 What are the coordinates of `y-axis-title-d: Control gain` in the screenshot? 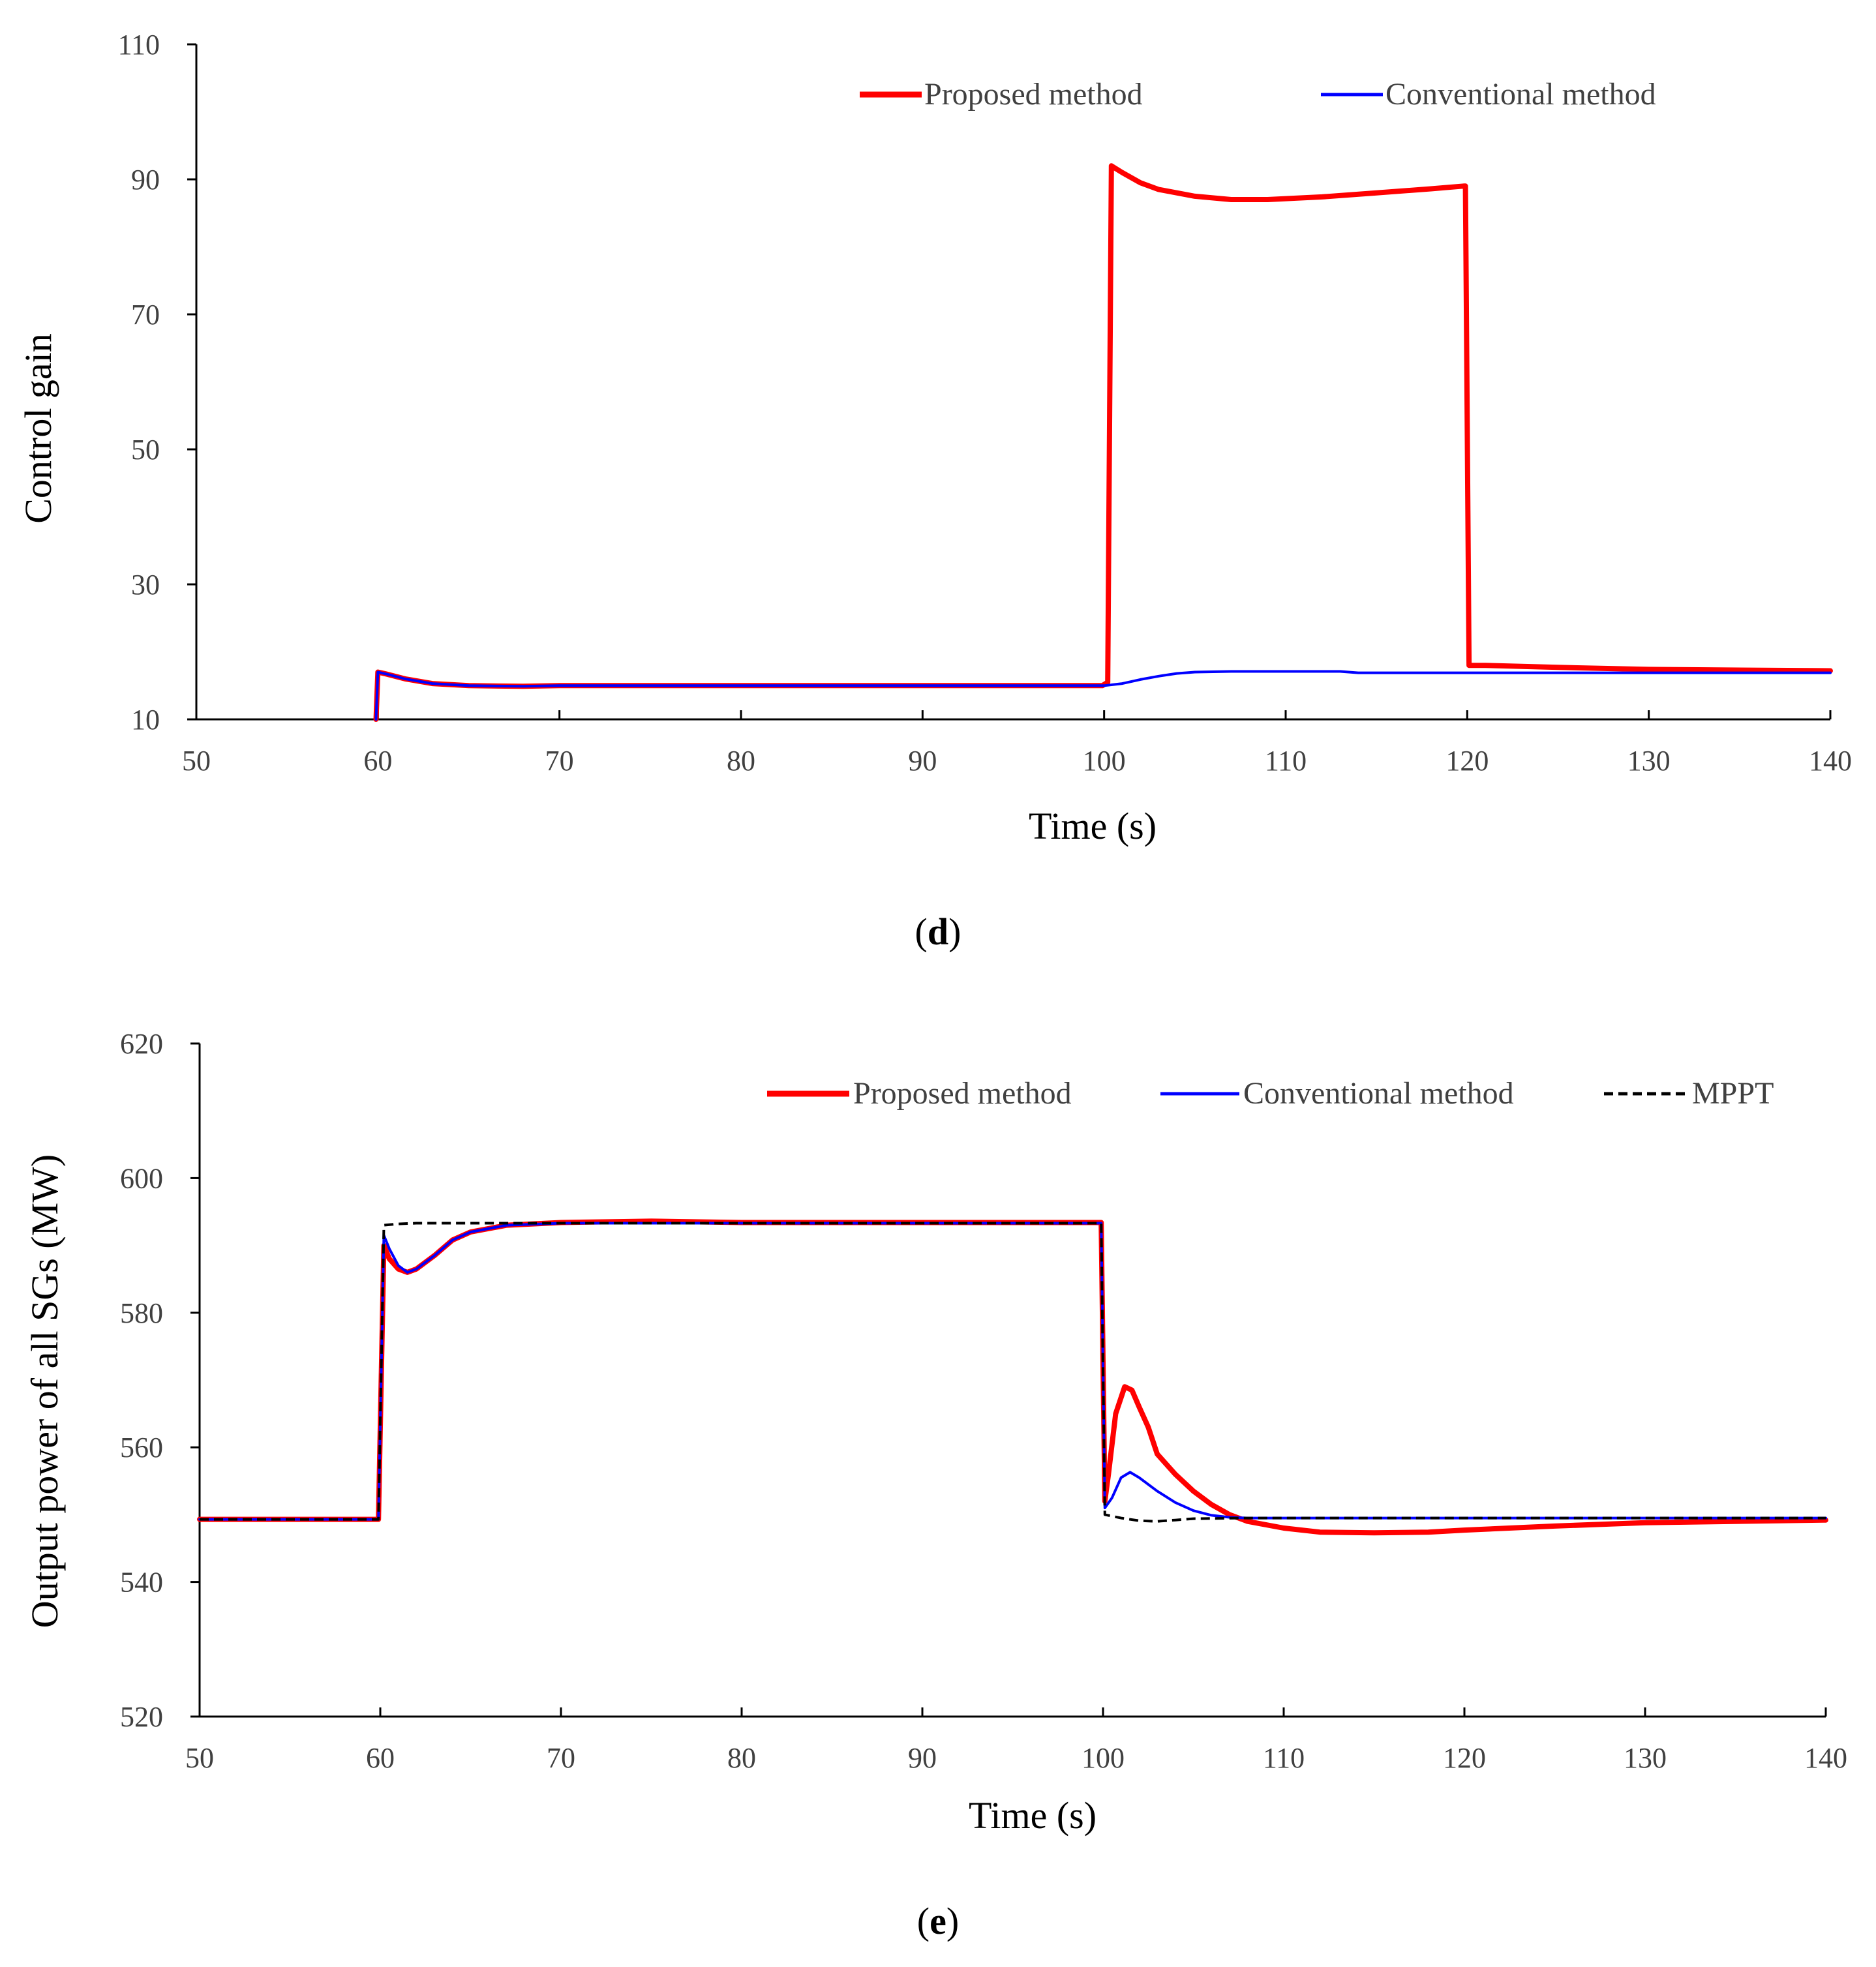 It's located at (38, 428).